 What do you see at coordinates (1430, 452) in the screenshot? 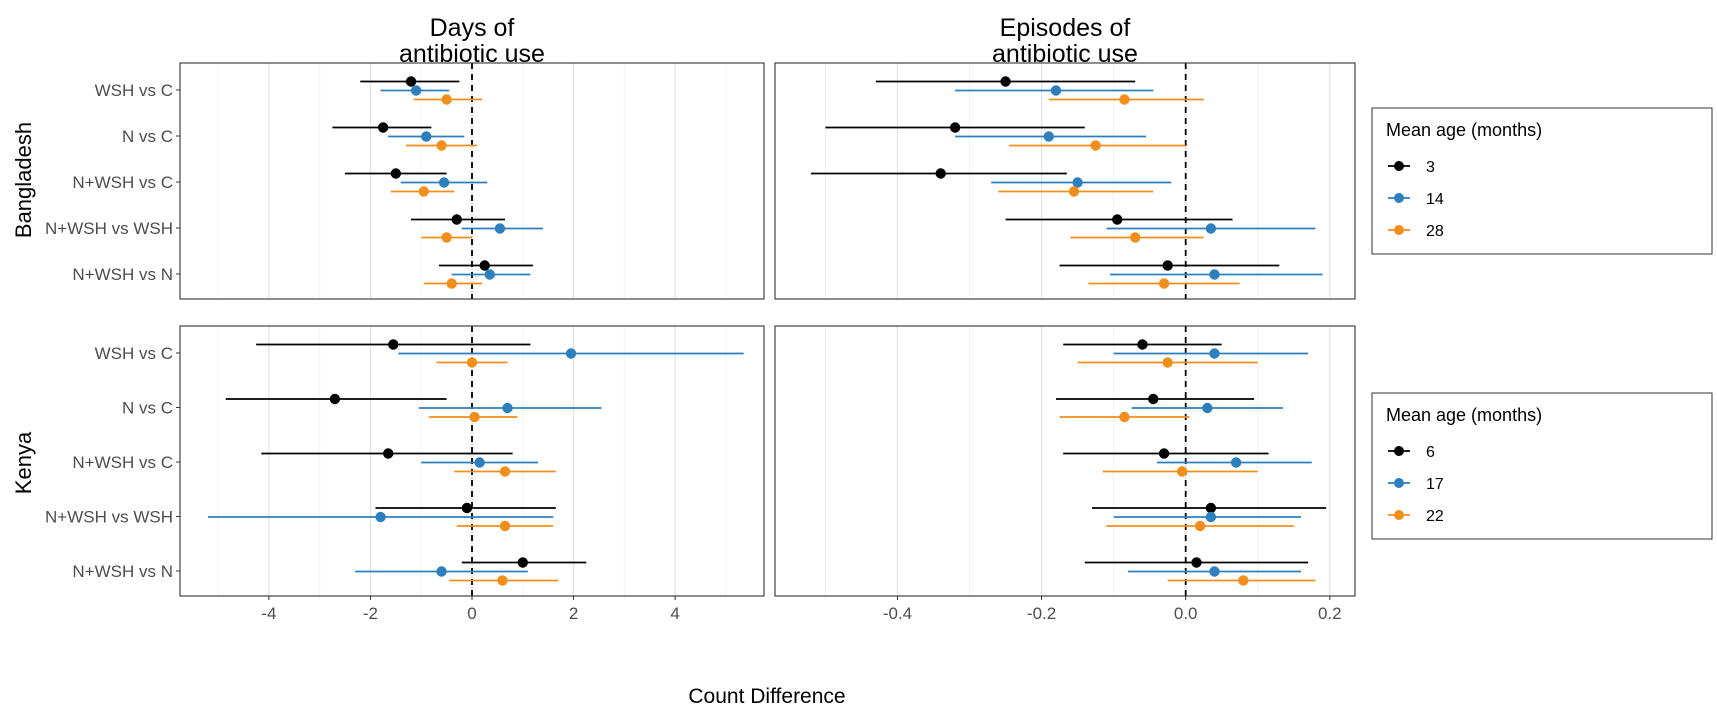
I see `legend-entry-label: 6` at bounding box center [1430, 452].